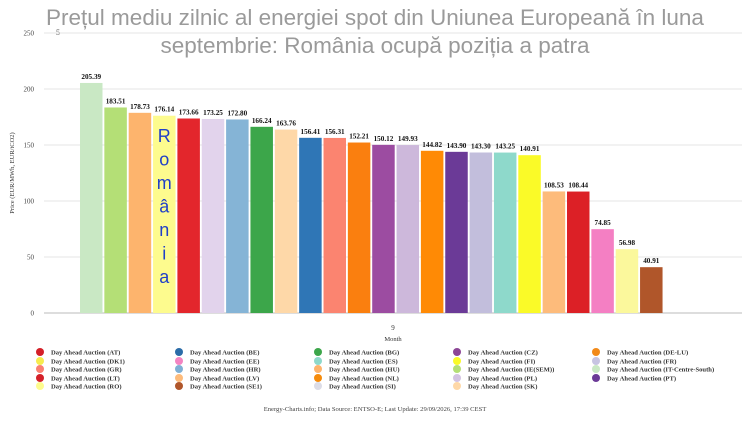  What do you see at coordinates (578, 186) in the screenshot?
I see `data-label: 108.44` at bounding box center [578, 186].